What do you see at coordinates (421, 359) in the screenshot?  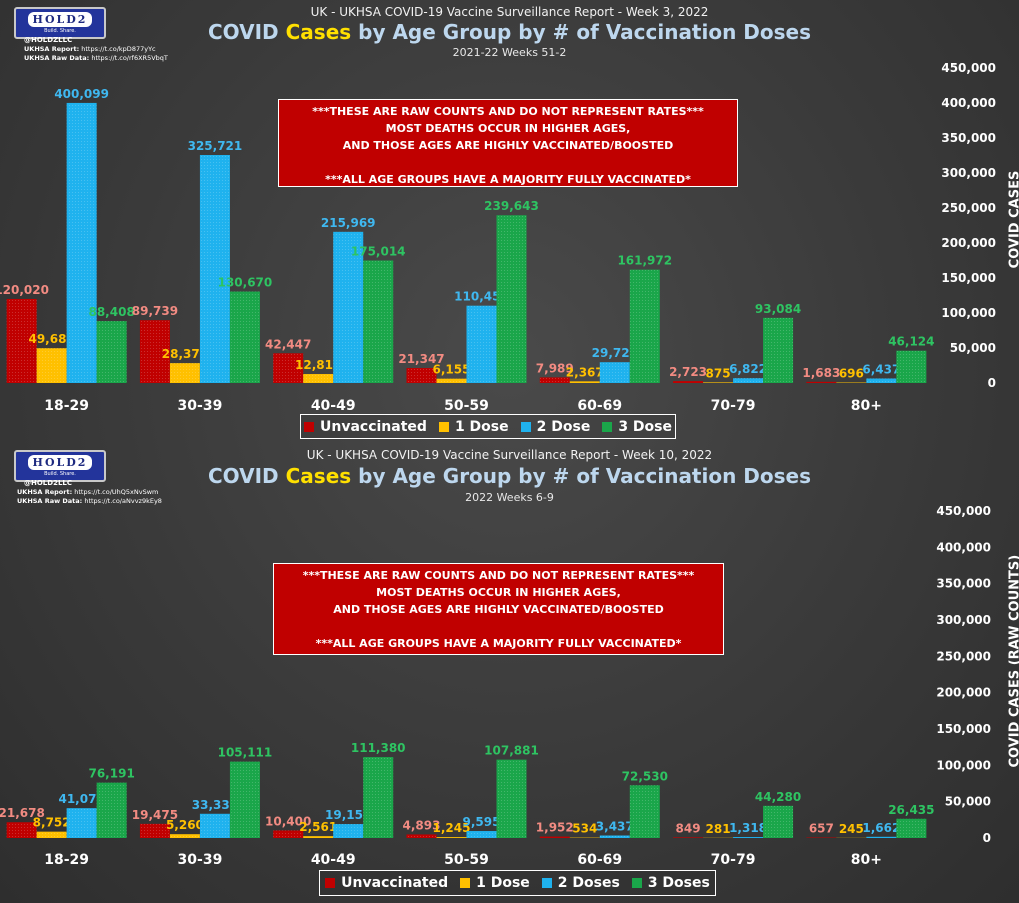 I see `data-label: 21,347` at bounding box center [421, 359].